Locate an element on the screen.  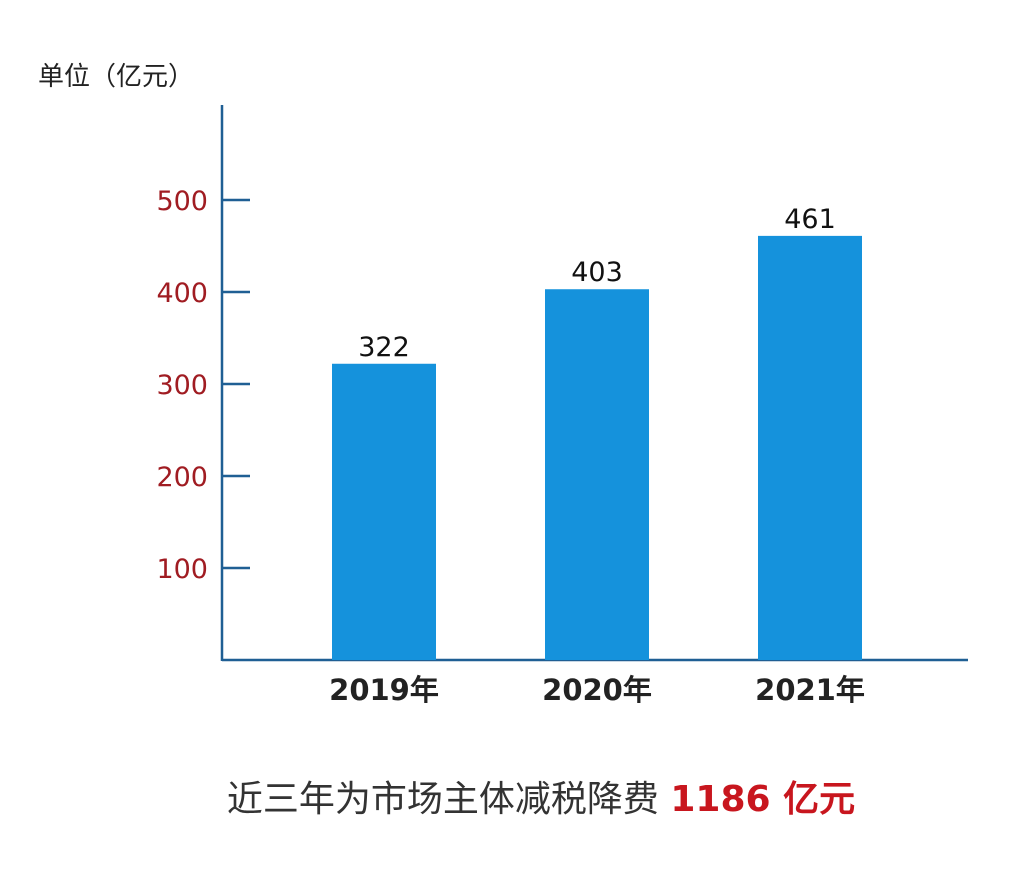
data-label: 322 is located at coordinates (384, 347).